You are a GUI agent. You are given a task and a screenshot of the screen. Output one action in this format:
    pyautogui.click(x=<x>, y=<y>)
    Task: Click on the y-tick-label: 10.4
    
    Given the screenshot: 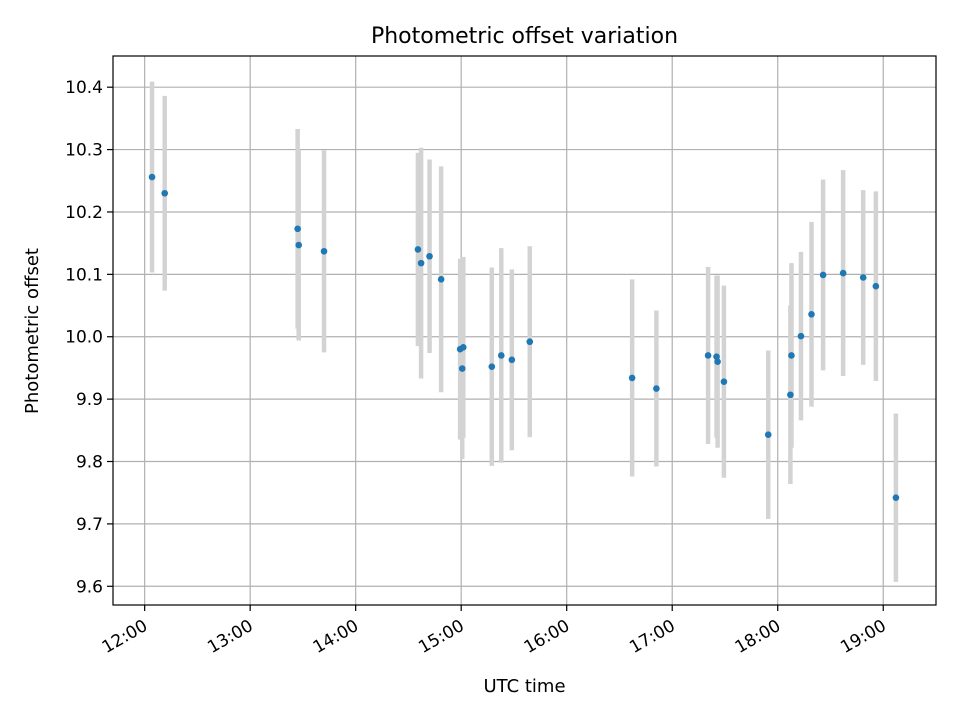 What is the action you would take?
    pyautogui.click(x=84, y=88)
    